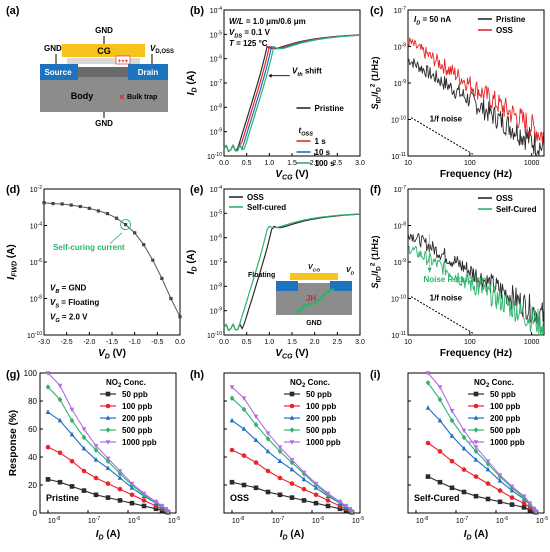 This screenshot has width=550, height=552. What do you see at coordinates (375, 190) in the screenshot?
I see `panel-label-f: (f)` at bounding box center [375, 190].